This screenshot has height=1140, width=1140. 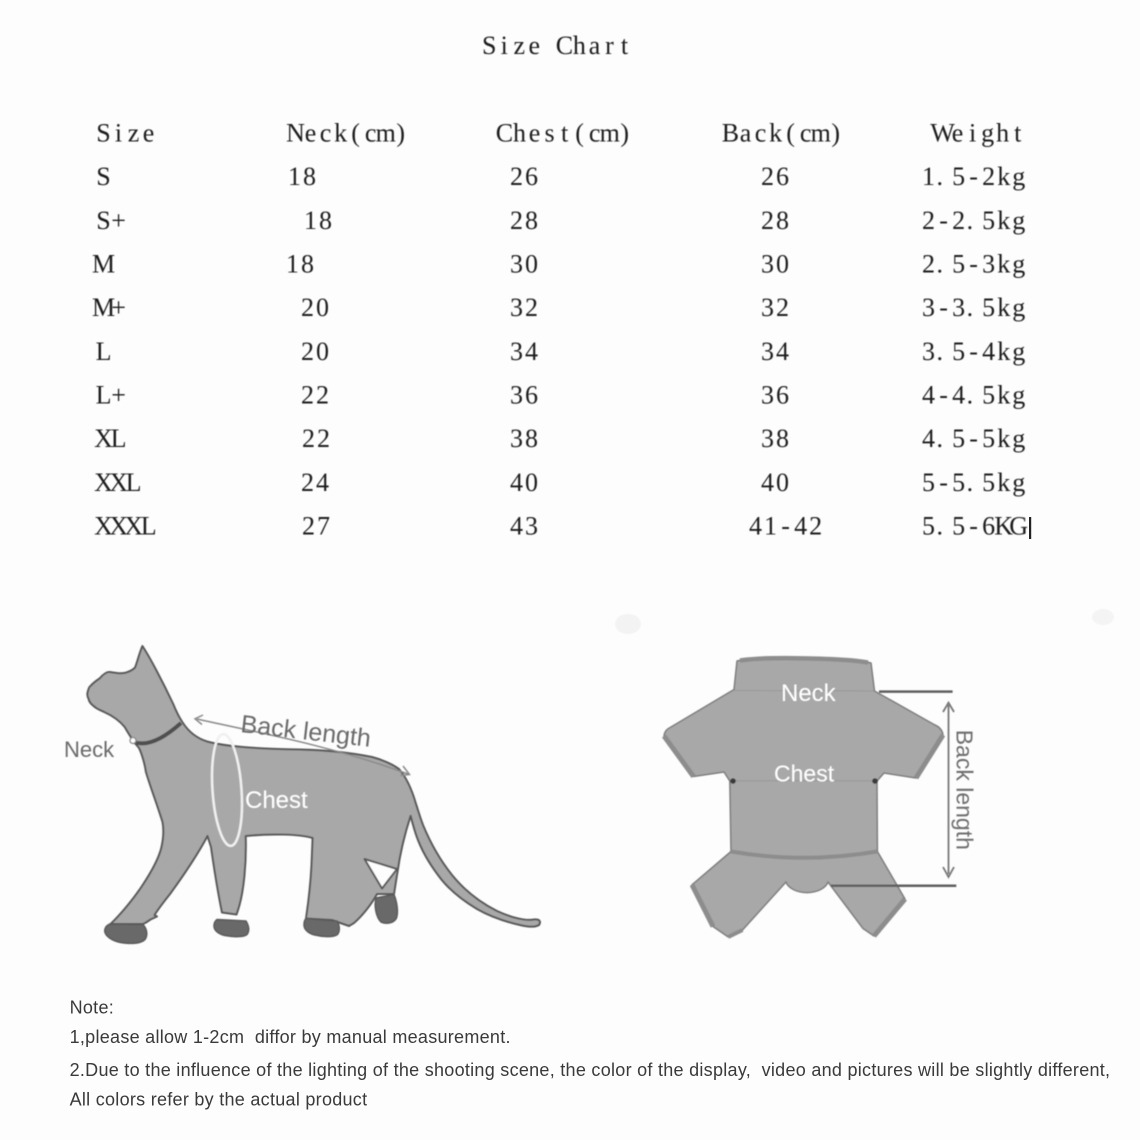 I want to click on svg-text: S, so click(x=103, y=176).